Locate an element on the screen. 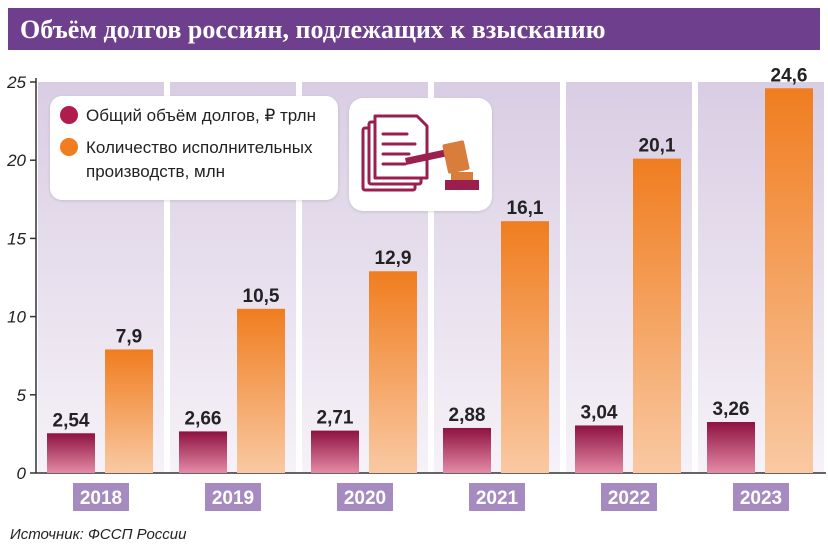  y-tick-label-10: 10 is located at coordinates (16, 317).